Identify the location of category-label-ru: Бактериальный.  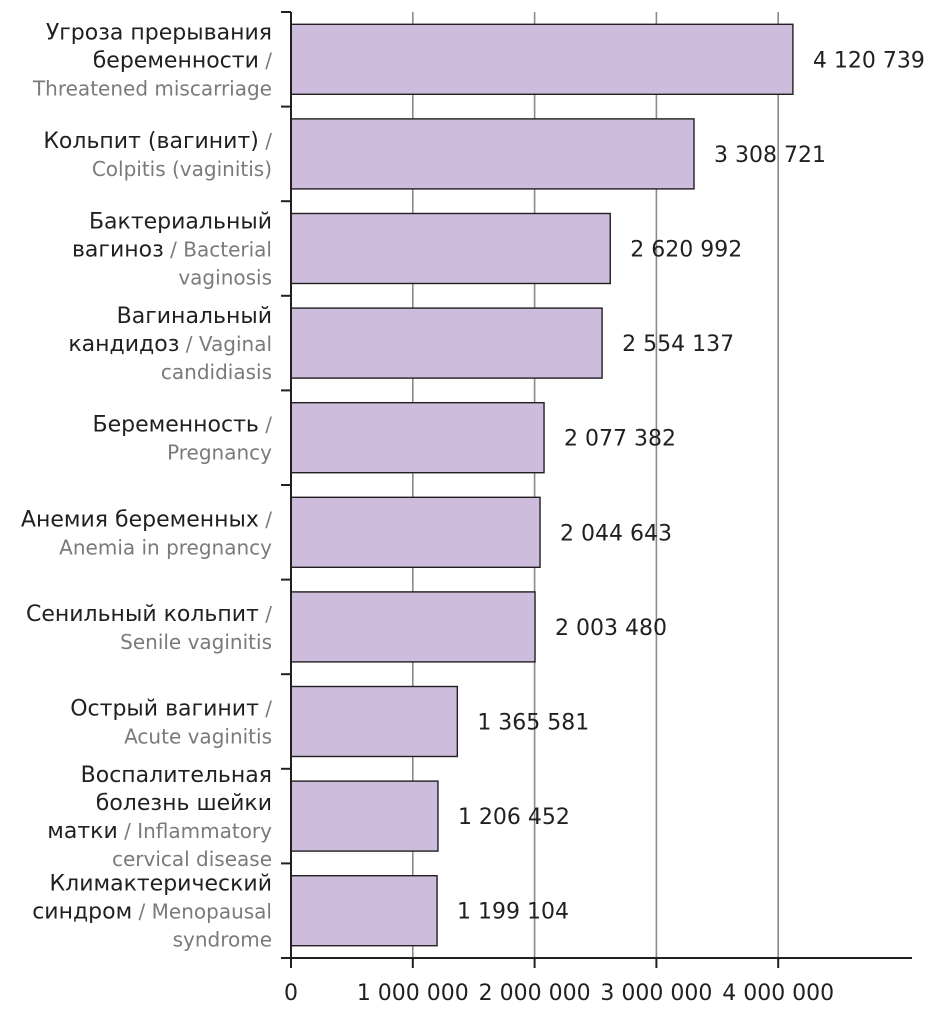
(180, 222).